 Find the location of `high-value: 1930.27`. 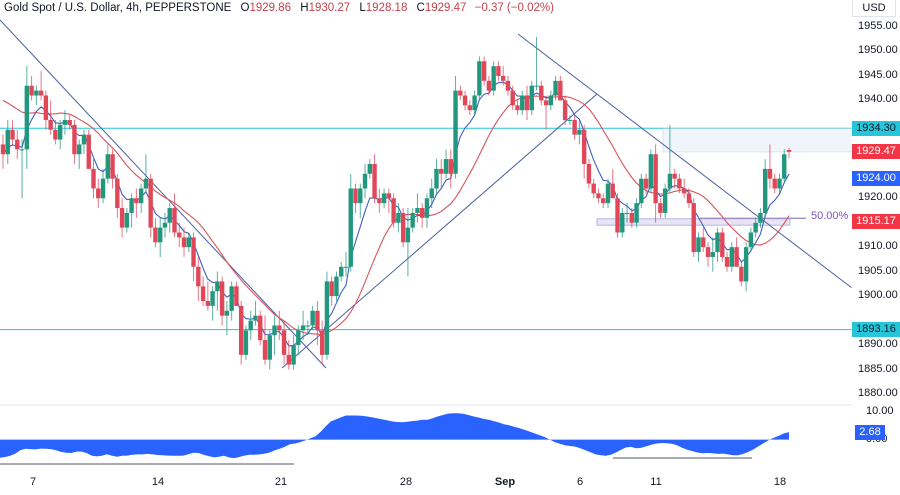

high-value: 1930.27 is located at coordinates (329, 8).